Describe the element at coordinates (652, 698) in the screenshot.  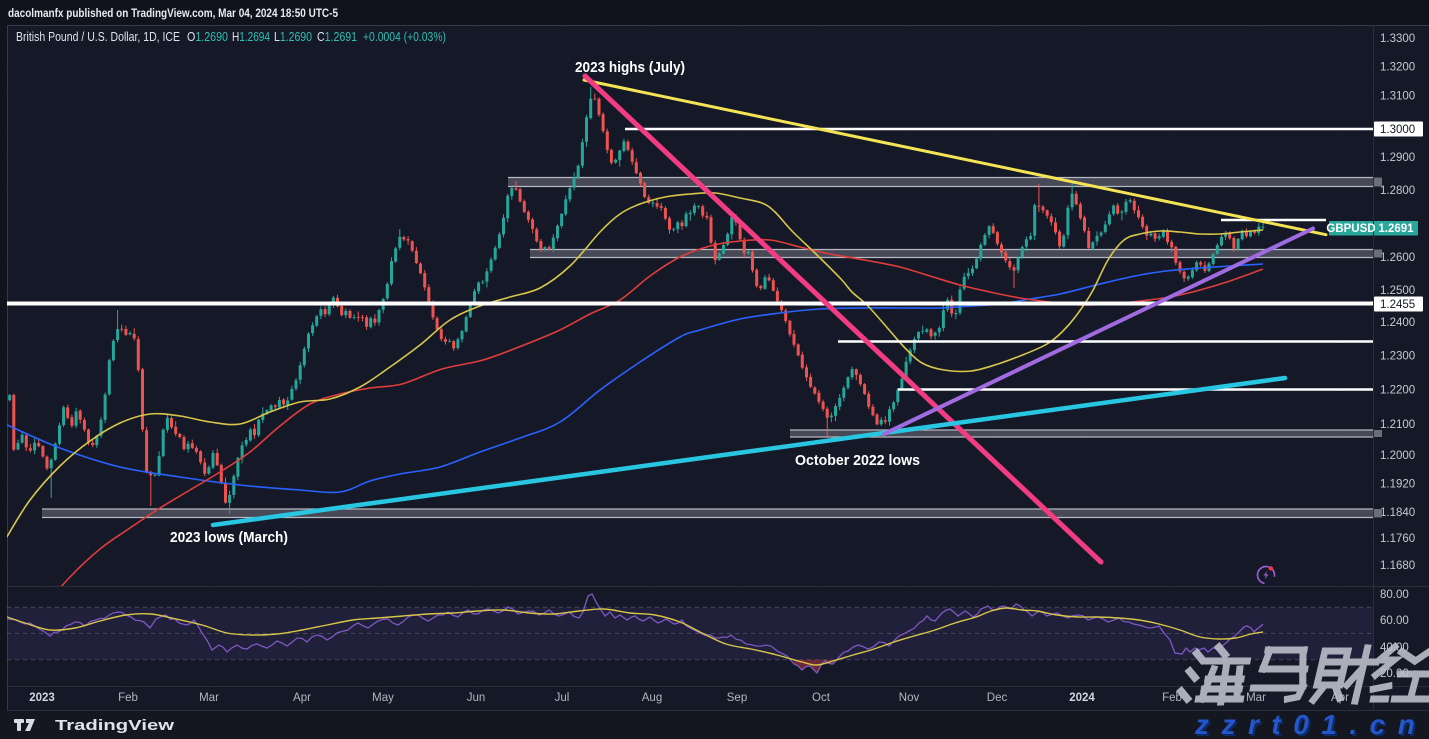
I see `svg-text: Aug` at that location.